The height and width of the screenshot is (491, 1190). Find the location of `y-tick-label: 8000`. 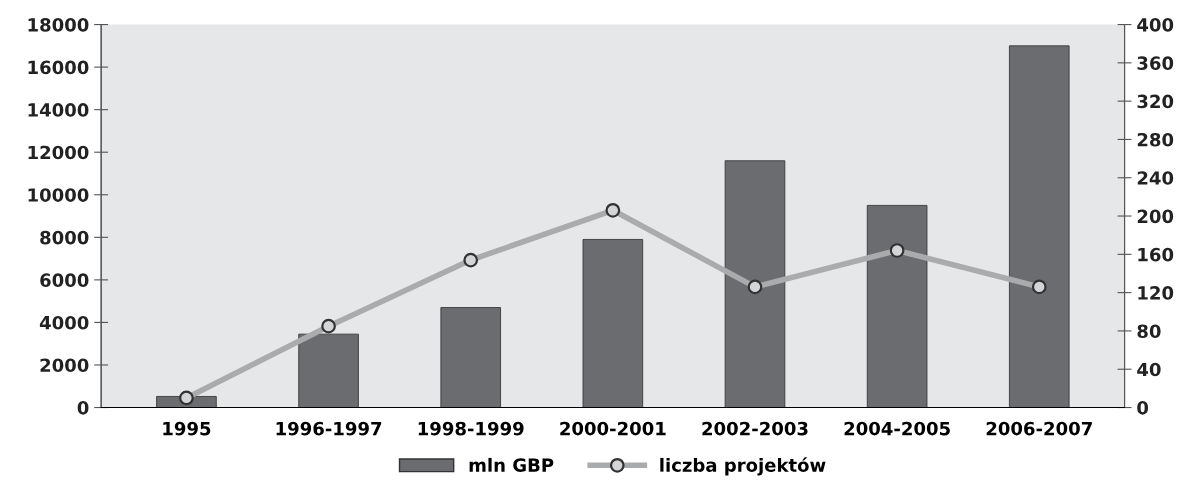

y-tick-label: 8000 is located at coordinates (64, 237).